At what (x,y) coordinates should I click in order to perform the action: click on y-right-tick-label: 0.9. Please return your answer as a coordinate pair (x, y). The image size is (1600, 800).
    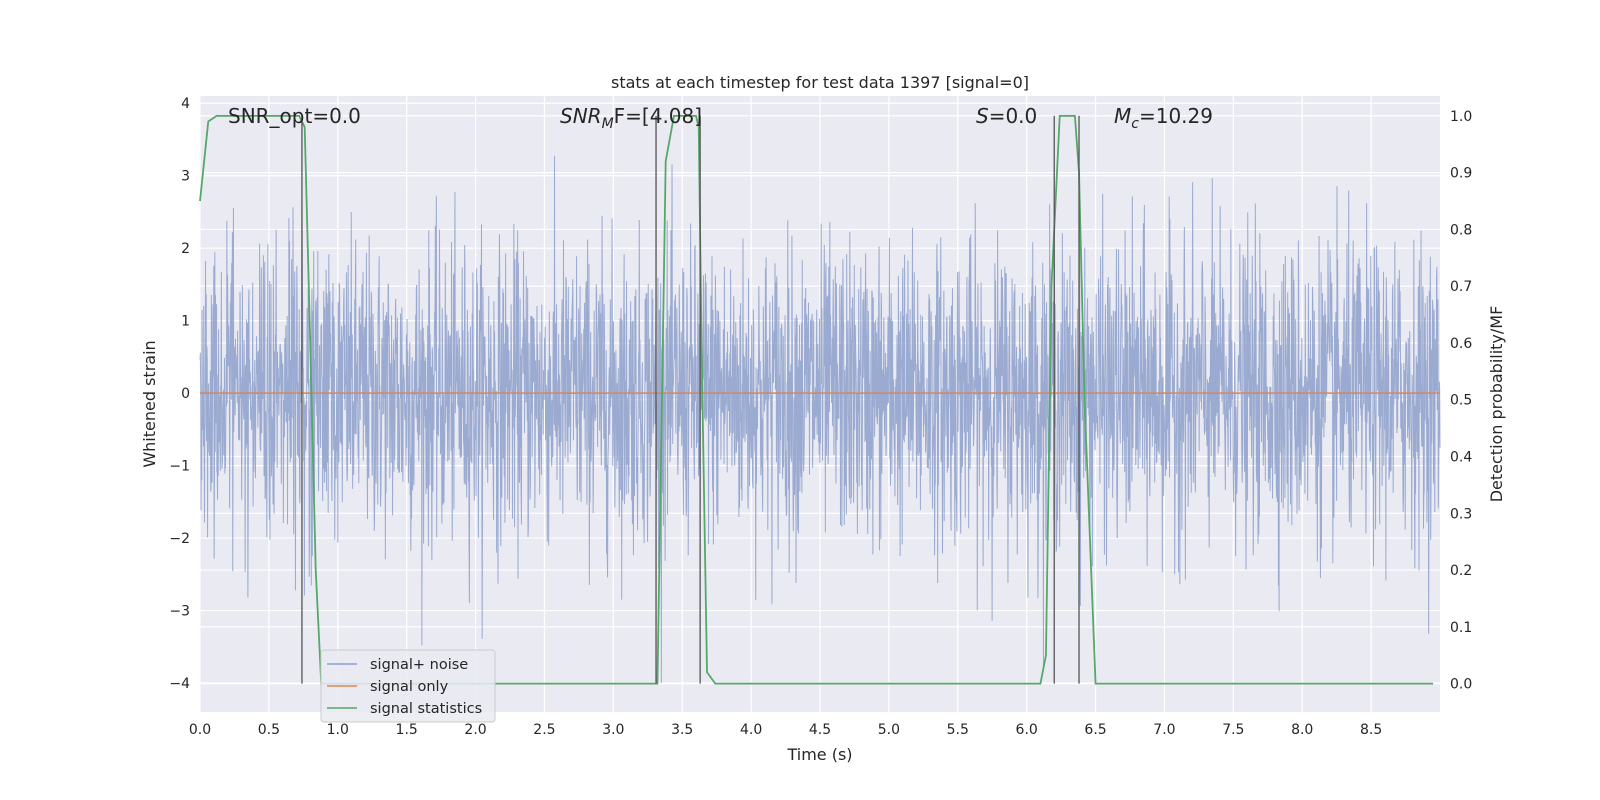
    Looking at the image, I should click on (1461, 174).